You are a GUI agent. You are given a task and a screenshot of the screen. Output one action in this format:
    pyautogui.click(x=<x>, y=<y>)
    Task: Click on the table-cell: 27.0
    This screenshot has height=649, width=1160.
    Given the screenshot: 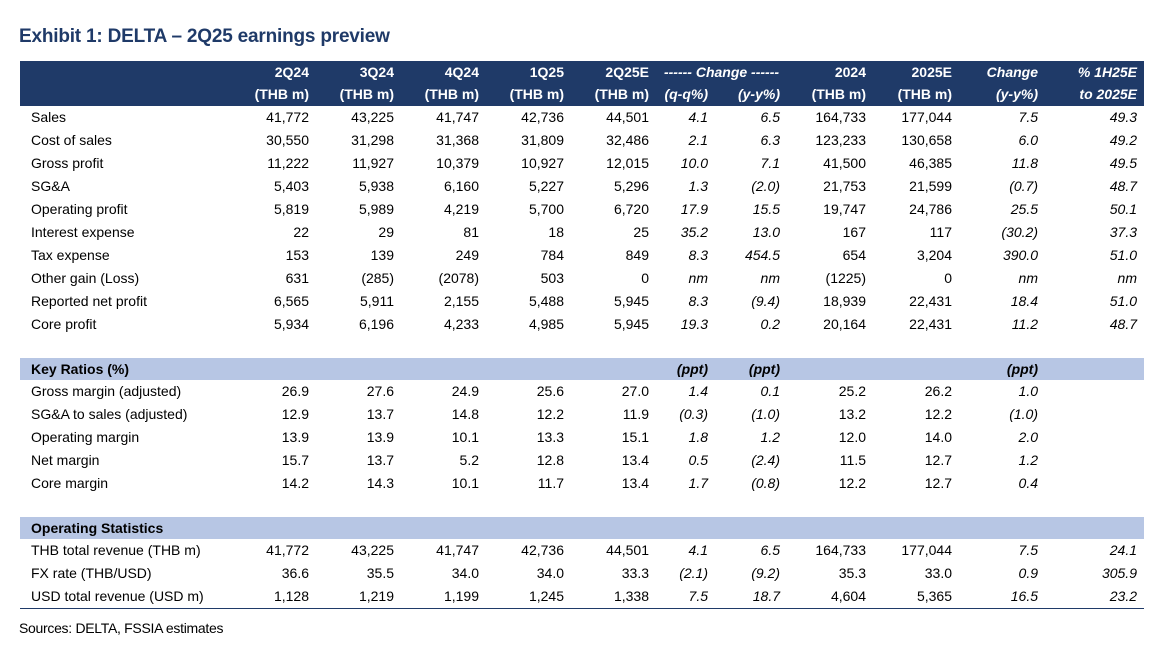 What is the action you would take?
    pyautogui.click(x=635, y=391)
    